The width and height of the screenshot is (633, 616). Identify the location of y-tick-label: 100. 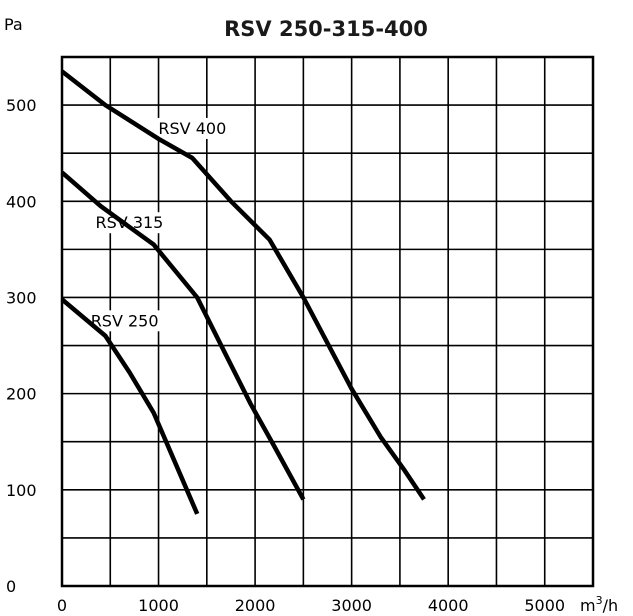
(21, 490).